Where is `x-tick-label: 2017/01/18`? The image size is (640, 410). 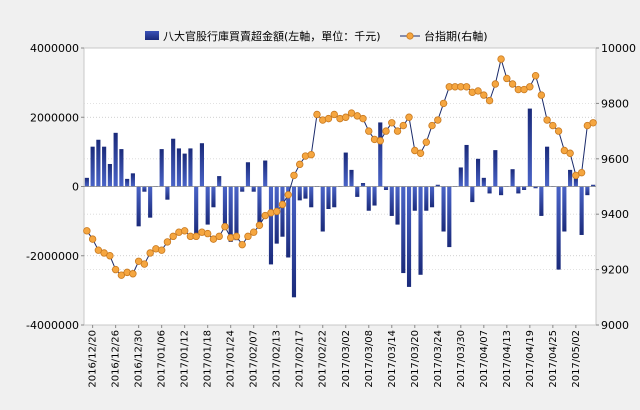
x-tick-label: 2017/01/18 is located at coordinates (208, 359).